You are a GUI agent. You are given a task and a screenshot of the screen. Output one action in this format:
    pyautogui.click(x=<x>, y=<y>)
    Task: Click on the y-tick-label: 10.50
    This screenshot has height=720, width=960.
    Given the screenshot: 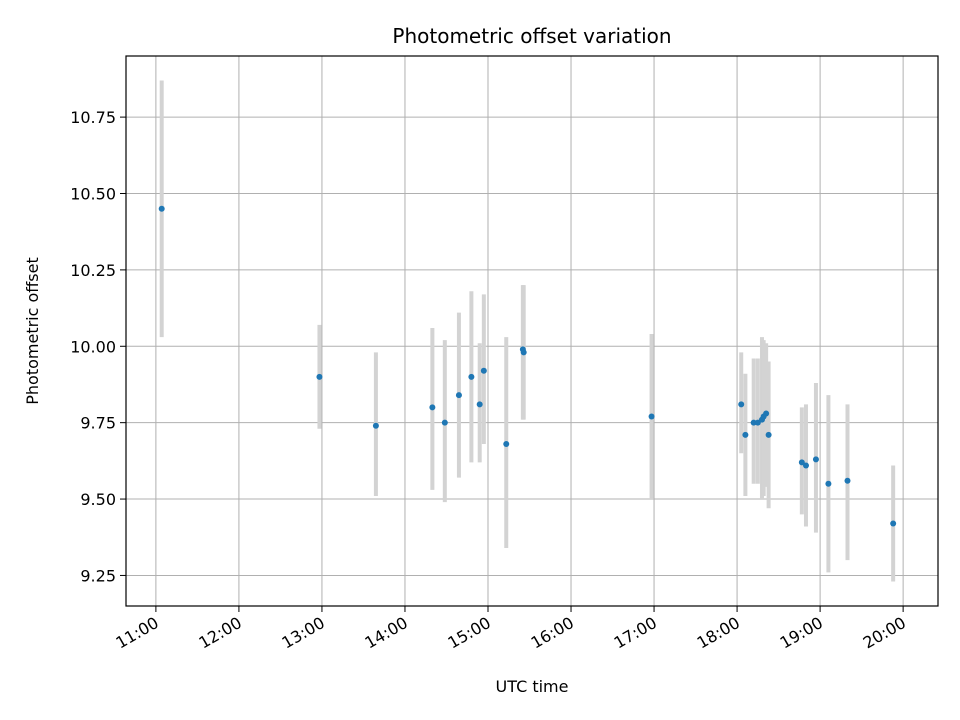 What is the action you would take?
    pyautogui.click(x=93, y=194)
    